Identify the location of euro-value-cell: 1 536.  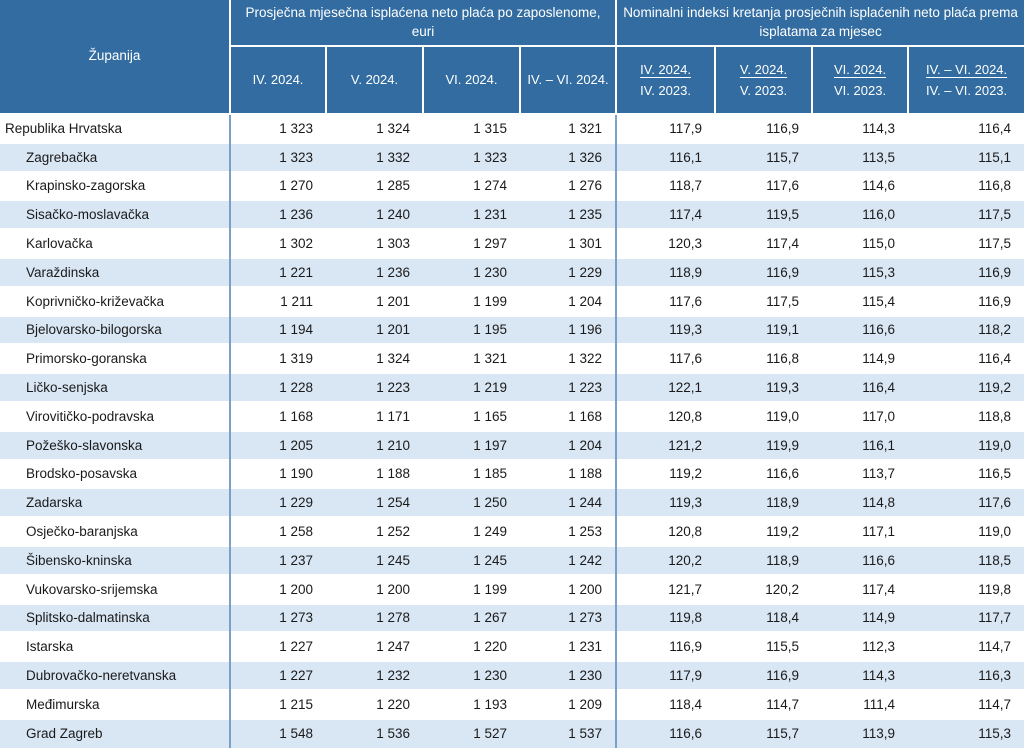
(374, 733).